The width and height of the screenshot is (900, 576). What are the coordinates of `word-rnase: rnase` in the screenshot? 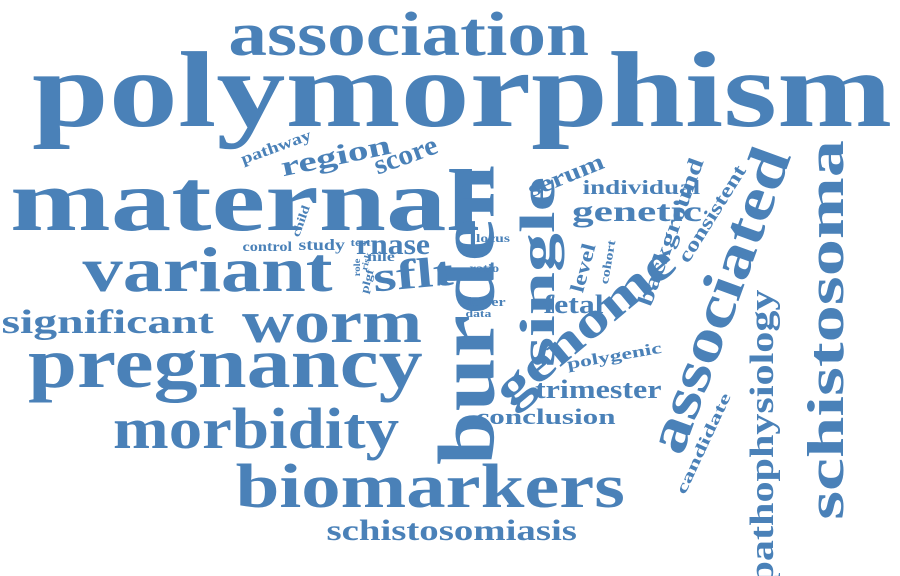 It's located at (393, 244).